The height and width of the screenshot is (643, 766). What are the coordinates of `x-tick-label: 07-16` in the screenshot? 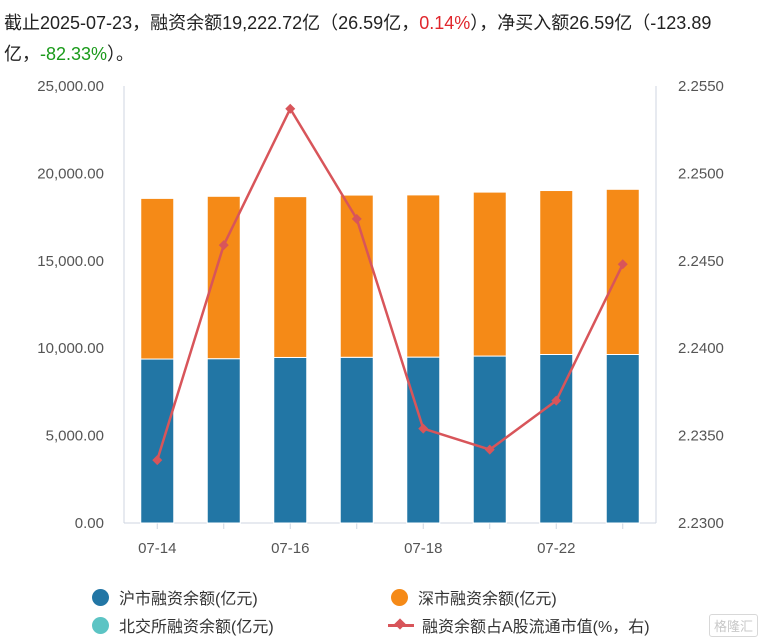 It's located at (290, 548).